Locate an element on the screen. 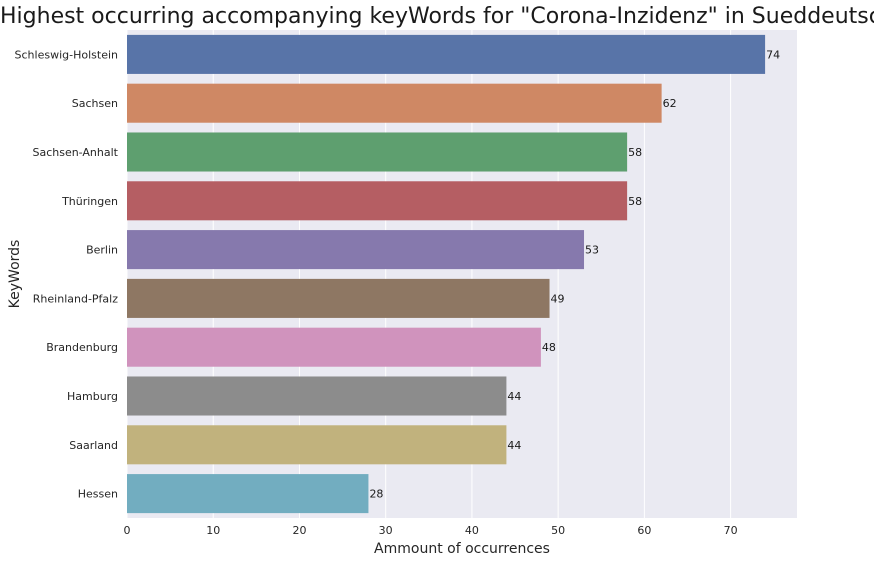 Image resolution: width=874 pixels, height=563 pixels. y-tick-label: Berlin is located at coordinates (102, 250).